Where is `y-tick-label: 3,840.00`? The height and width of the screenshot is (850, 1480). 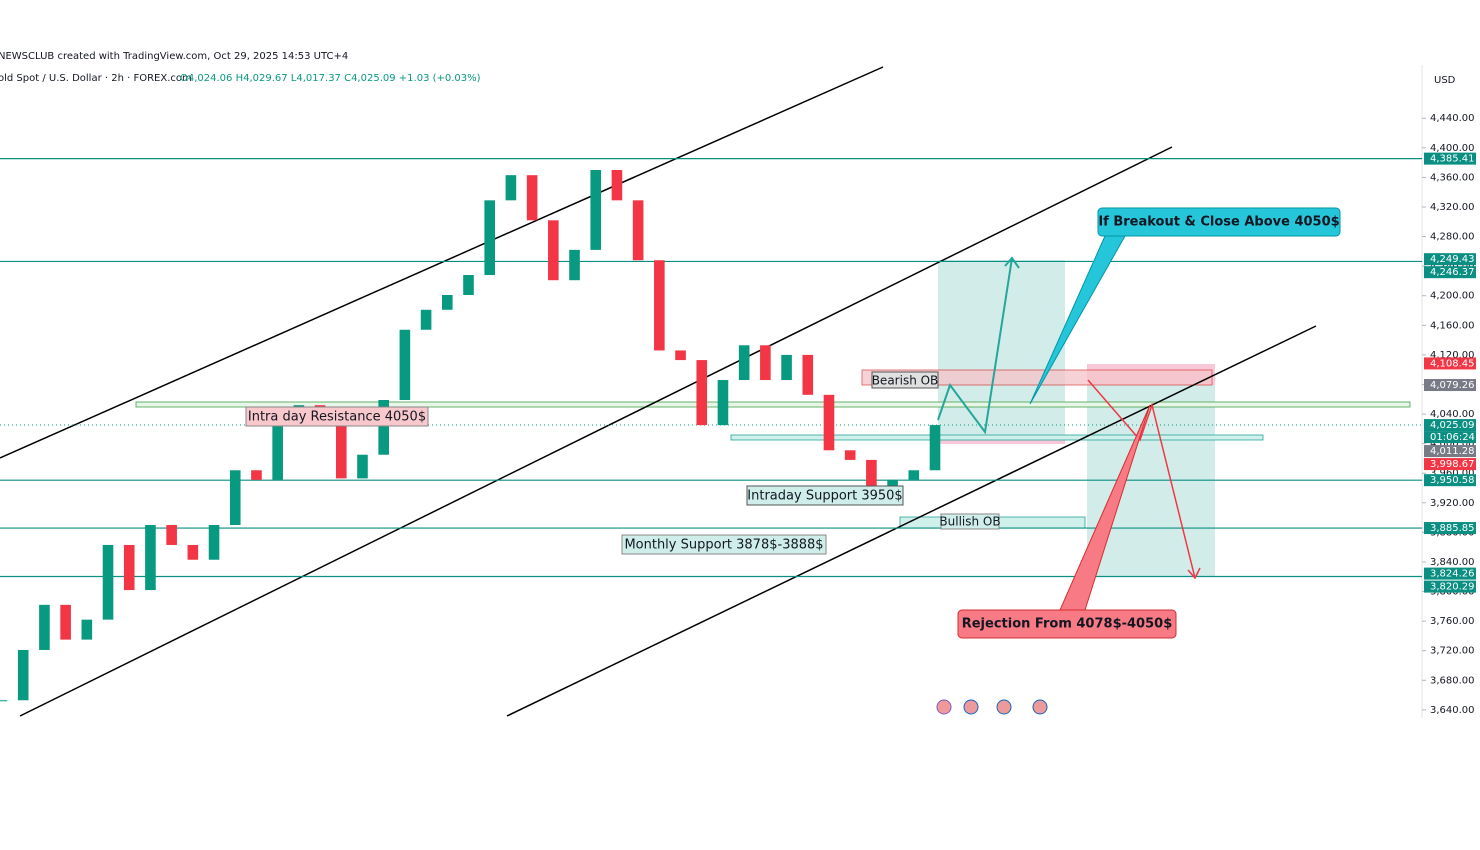 y-tick-label: 3,840.00 is located at coordinates (1452, 562).